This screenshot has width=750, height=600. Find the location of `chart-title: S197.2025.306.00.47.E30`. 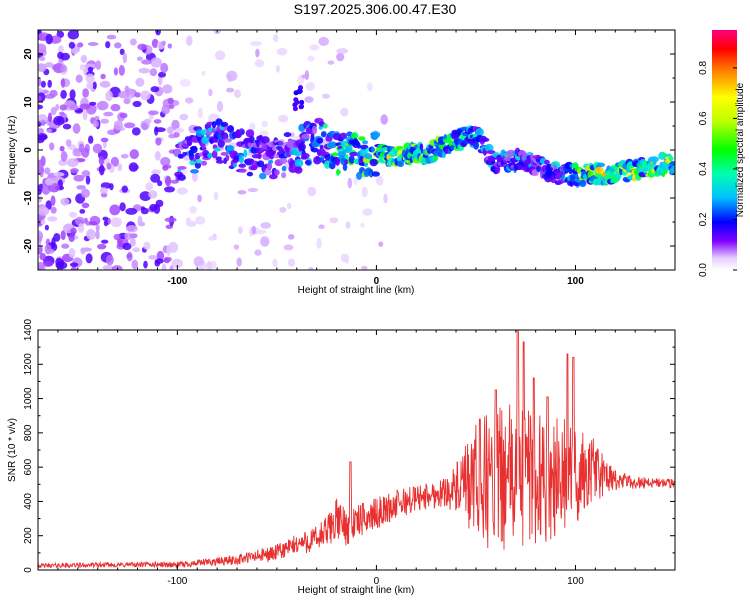

chart-title: S197.2025.306.00.47.E30 is located at coordinates (375, 9).